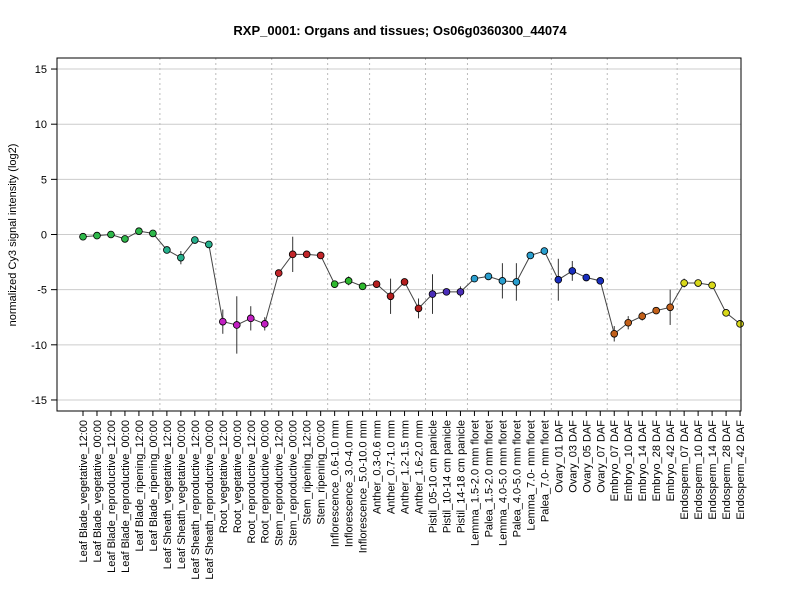 The image size is (800, 600). I want to click on x-tick-label: Root_vegetative_00:00, so click(238, 476).